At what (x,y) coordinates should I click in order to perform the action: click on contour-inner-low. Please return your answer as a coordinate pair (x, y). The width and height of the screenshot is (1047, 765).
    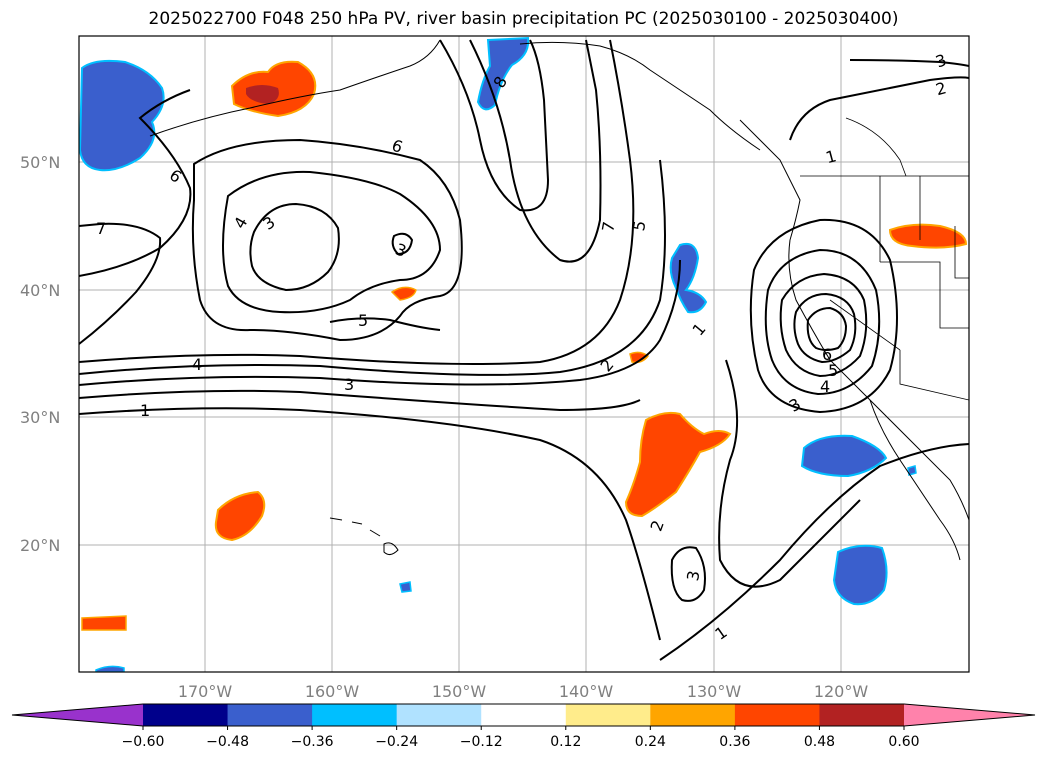
    Looking at the image, I should click on (294, 247).